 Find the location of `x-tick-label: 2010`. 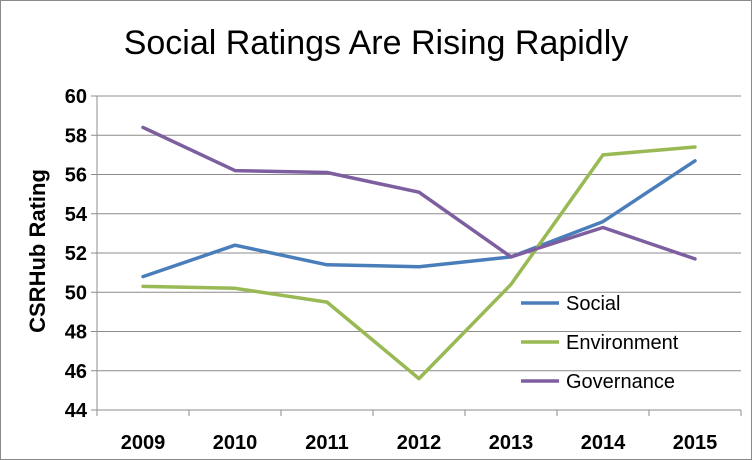

x-tick-label: 2010 is located at coordinates (235, 443).